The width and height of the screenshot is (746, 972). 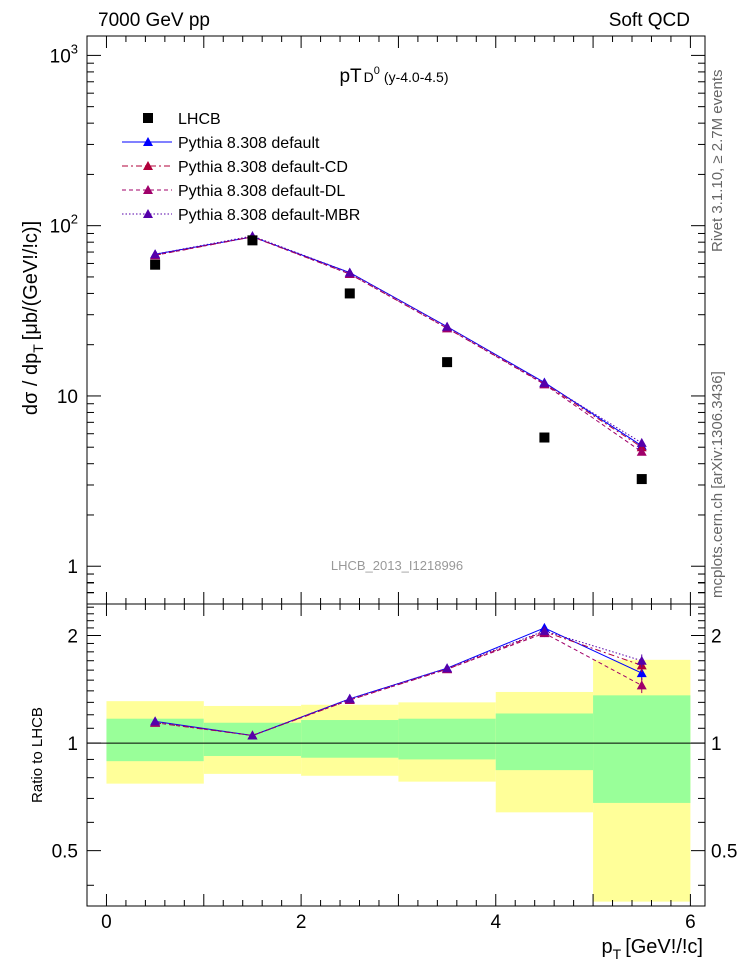 What do you see at coordinates (716, 636) in the screenshot?
I see `ratio-tick-label-right: 2` at bounding box center [716, 636].